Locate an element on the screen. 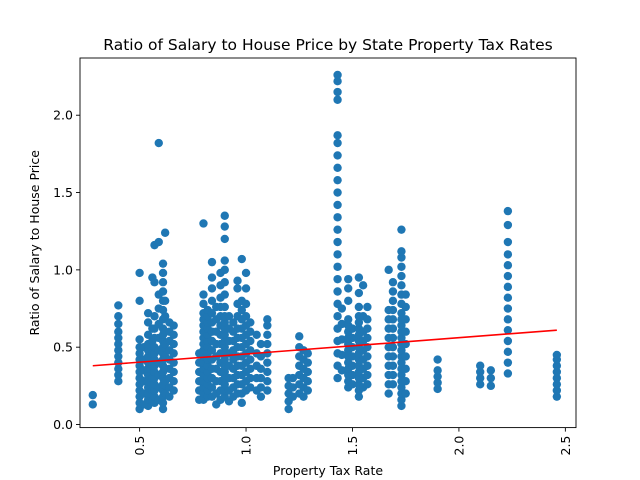  x-tick-label: 0.5 is located at coordinates (139, 446).